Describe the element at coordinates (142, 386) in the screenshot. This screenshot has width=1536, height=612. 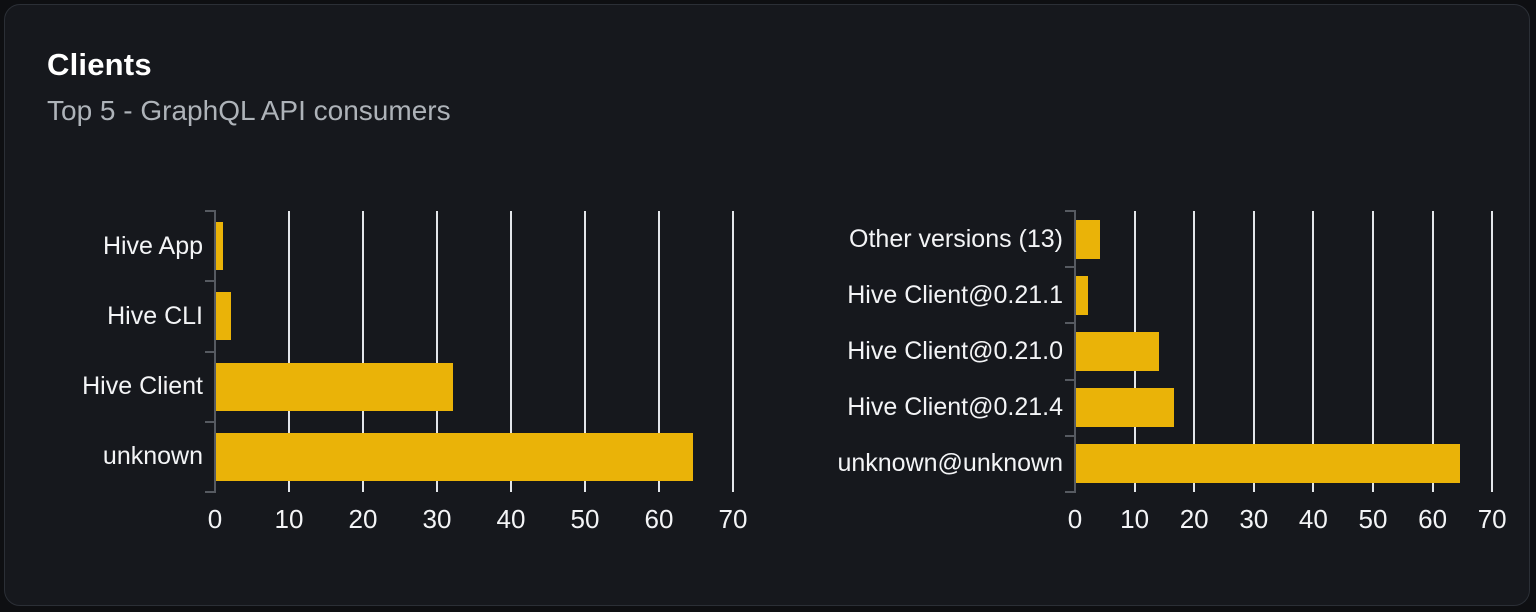
I see `category-label-hive-client: Hive Client` at that location.